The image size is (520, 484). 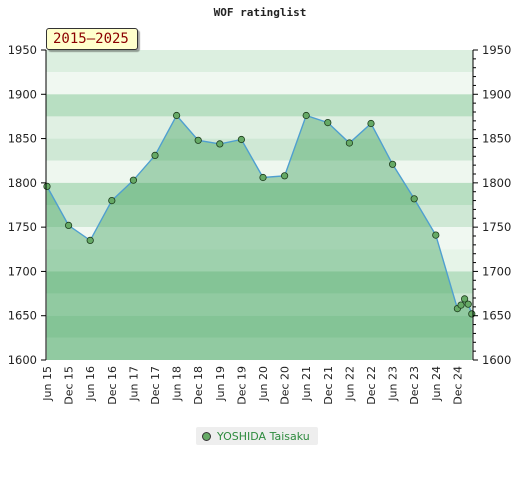 I want to click on x-tick-label: Dec 22, so click(x=371, y=385).